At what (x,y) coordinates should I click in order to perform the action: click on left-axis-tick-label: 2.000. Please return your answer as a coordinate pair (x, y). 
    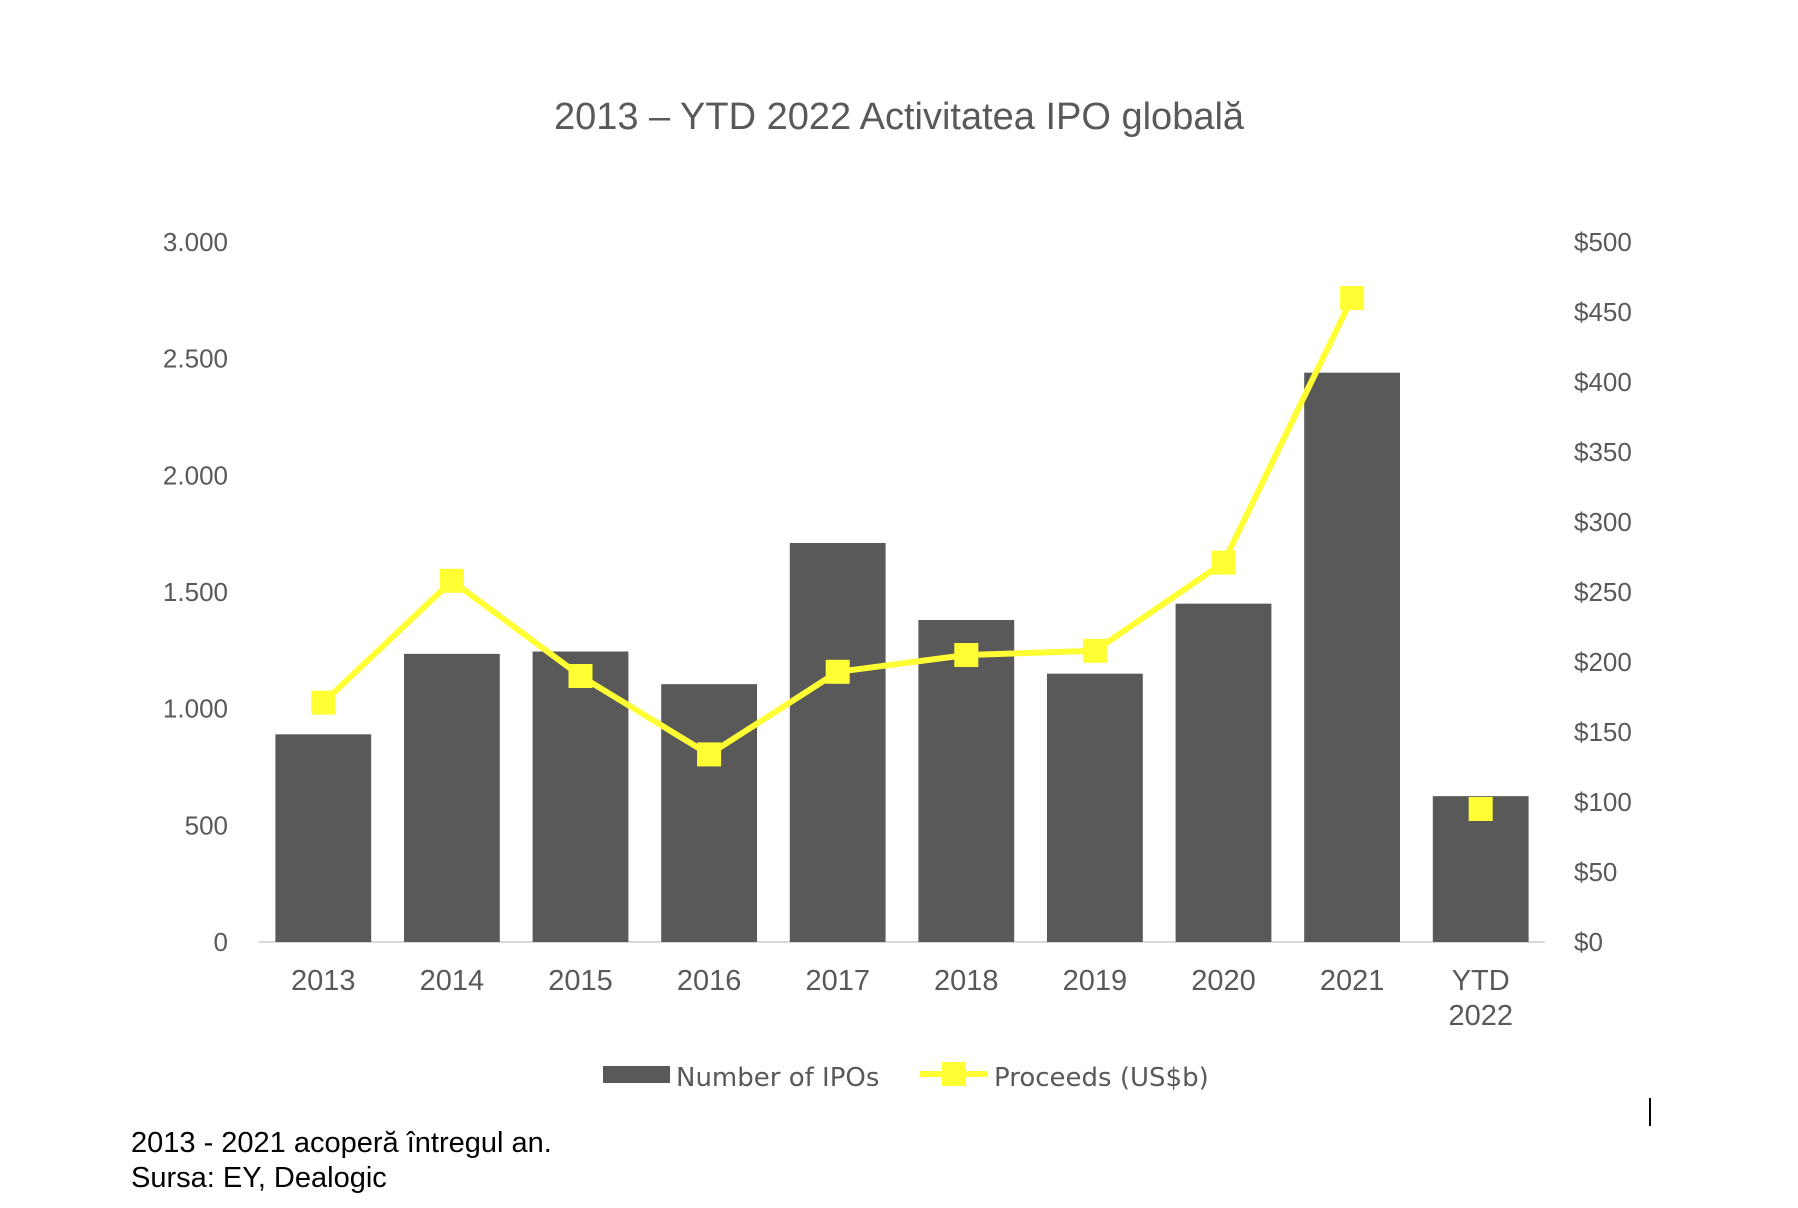
    Looking at the image, I should click on (195, 475).